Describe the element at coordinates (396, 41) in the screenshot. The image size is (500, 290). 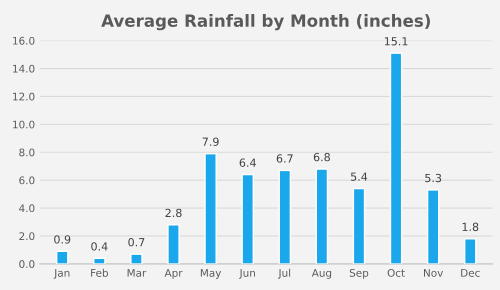
I see `data-label: 15.1` at that location.